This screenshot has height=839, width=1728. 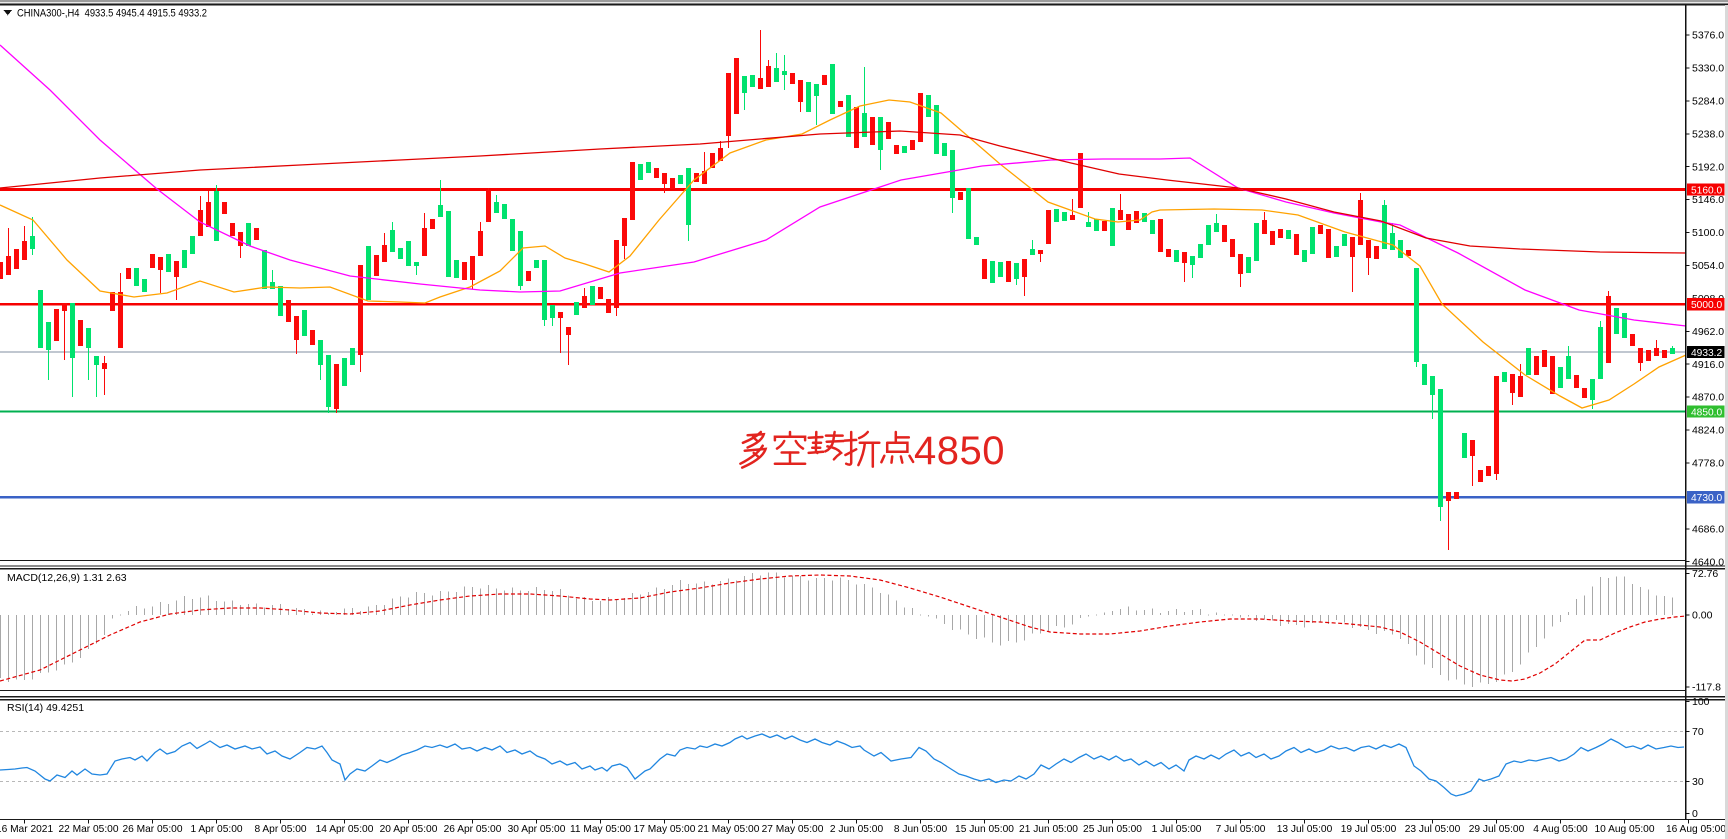 What do you see at coordinates (857, 829) in the screenshot?
I see `svg-text: 2 Jun 05:00` at bounding box center [857, 829].